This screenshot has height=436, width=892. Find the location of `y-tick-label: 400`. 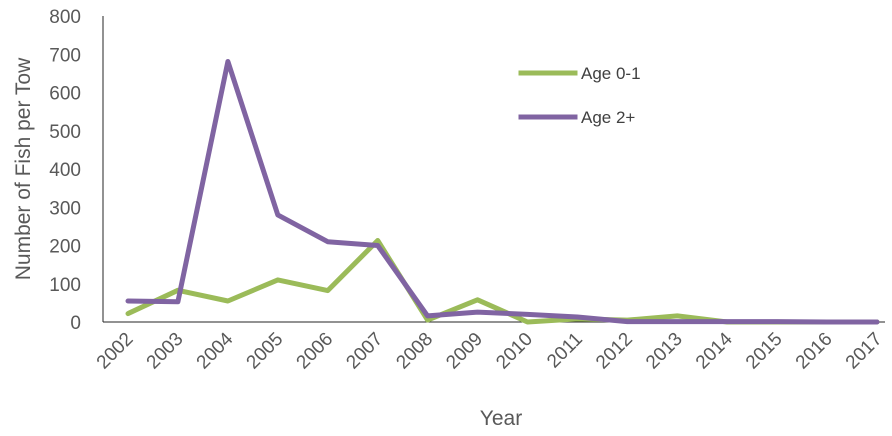

y-tick-label: 400 is located at coordinates (65, 170).